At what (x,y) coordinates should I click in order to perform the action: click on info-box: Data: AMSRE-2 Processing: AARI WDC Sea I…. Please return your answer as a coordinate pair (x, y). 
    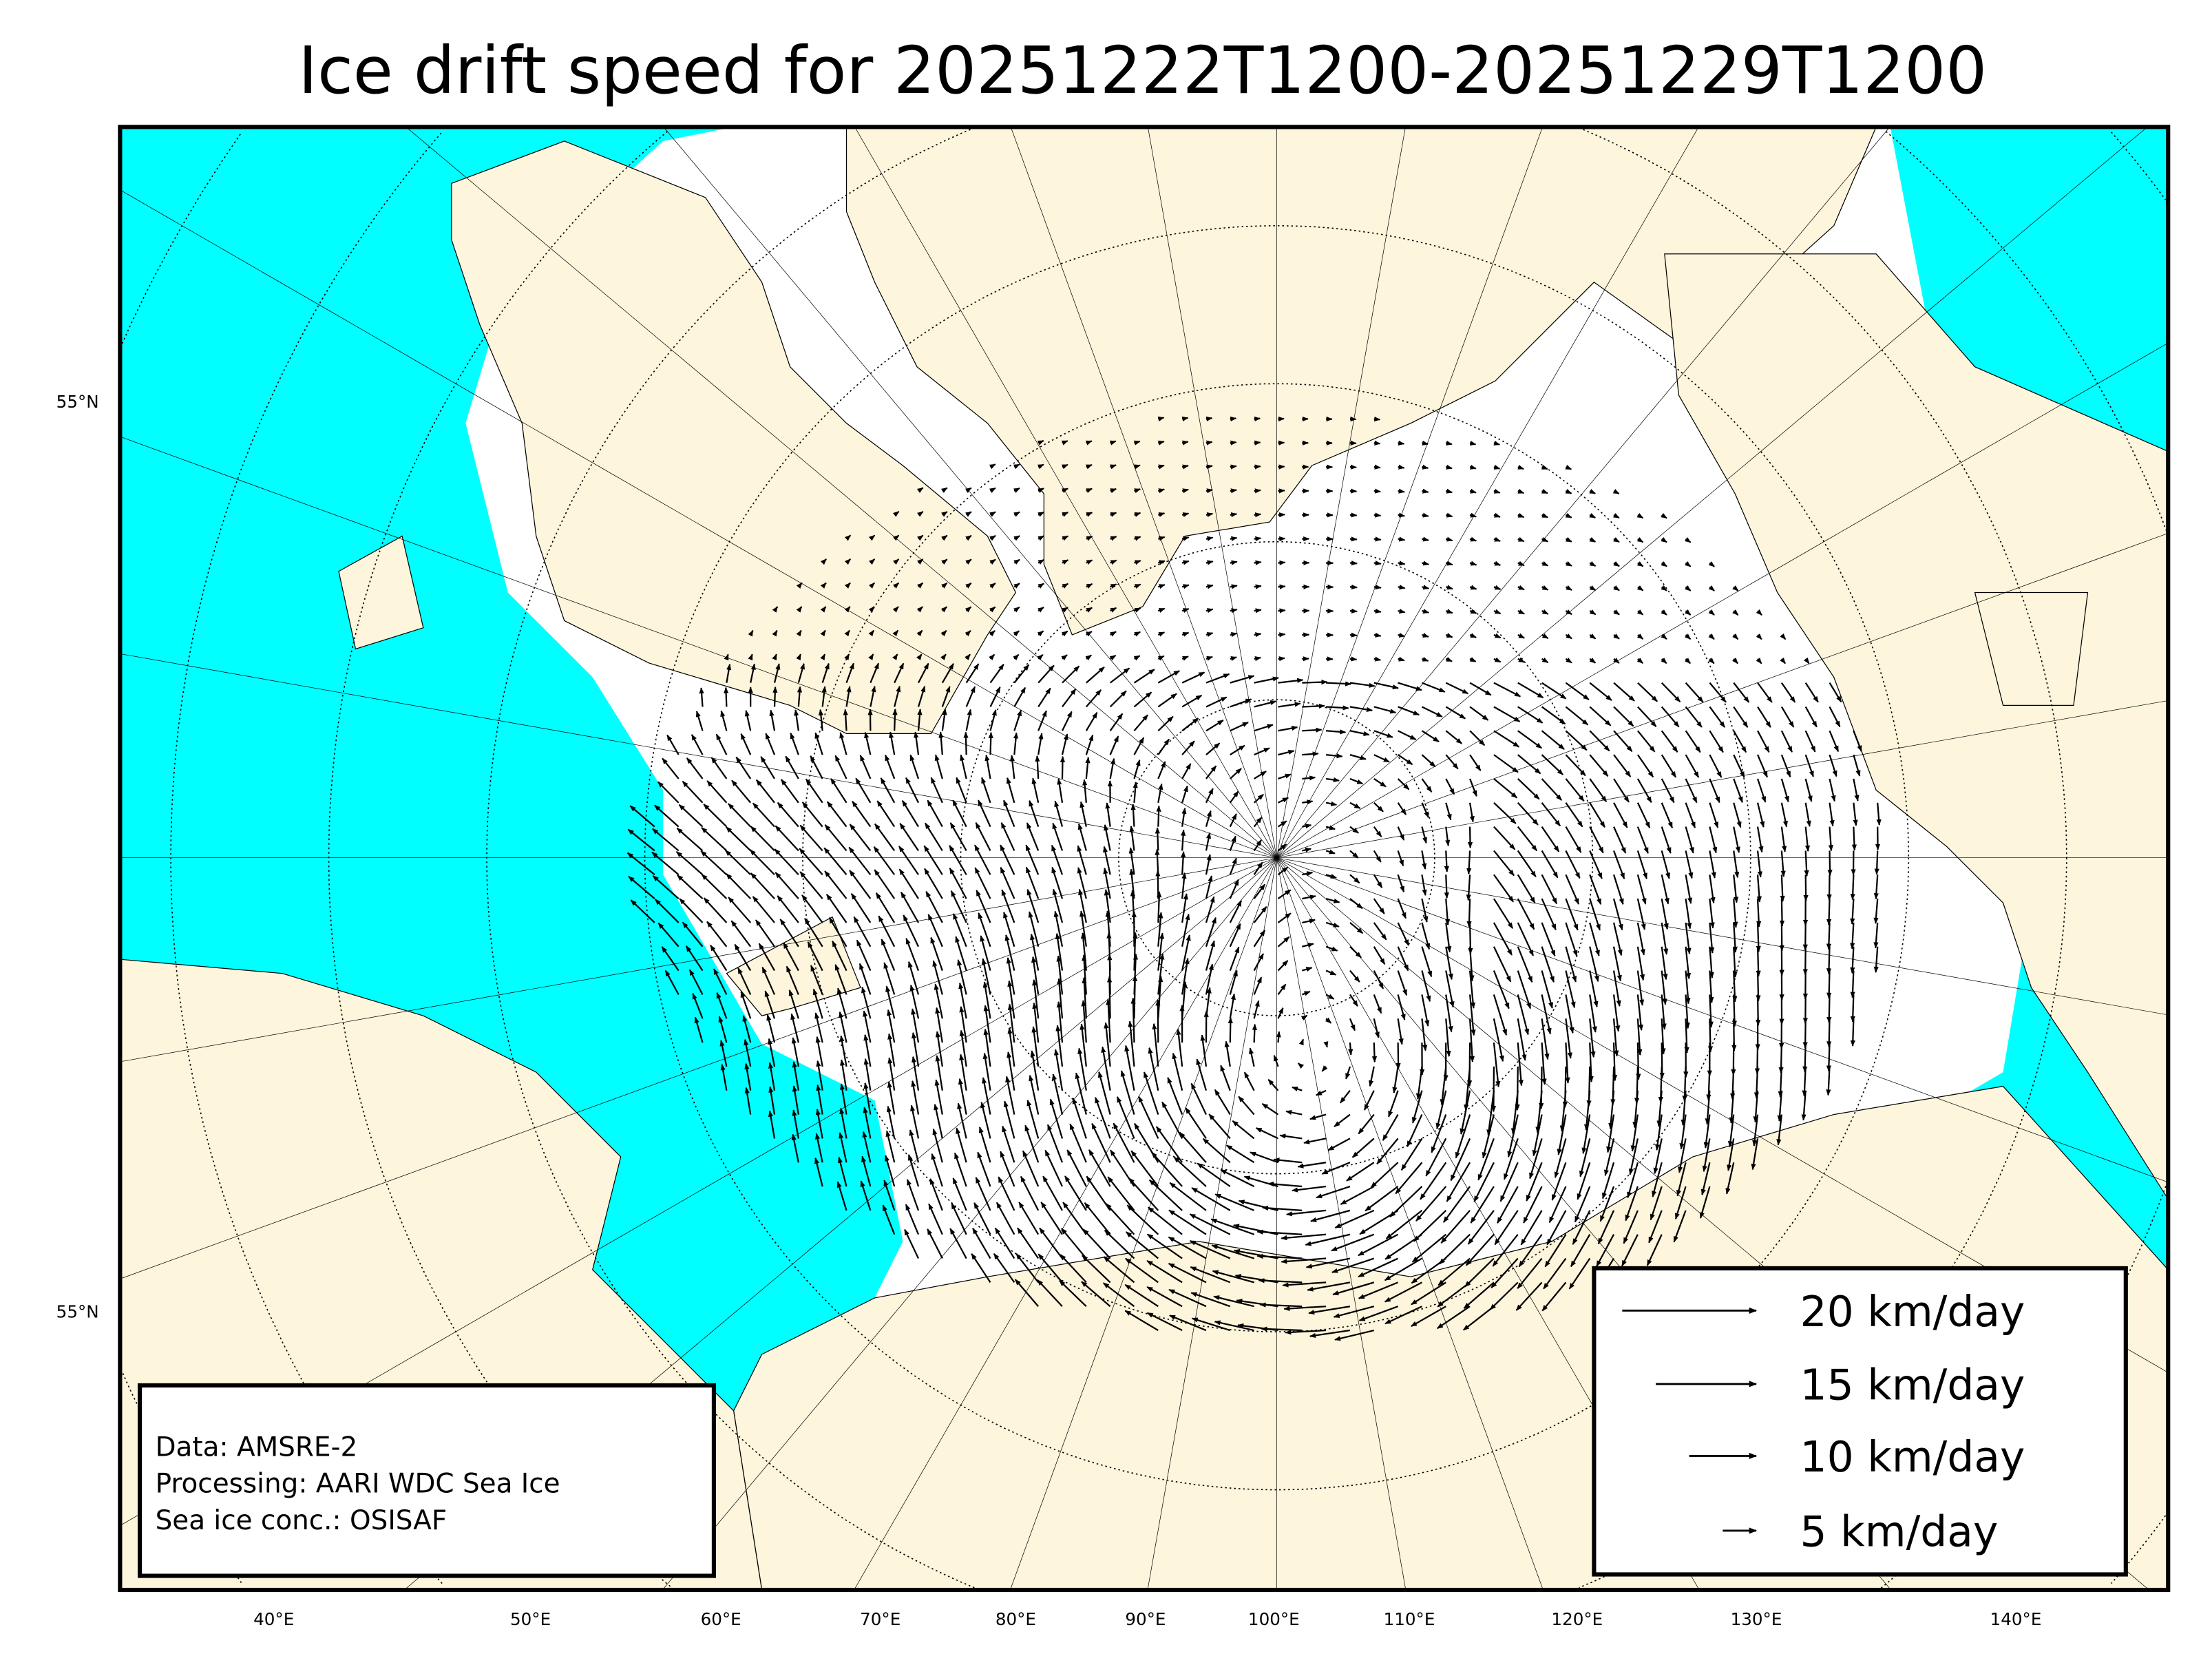
    Looking at the image, I should click on (427, 1480).